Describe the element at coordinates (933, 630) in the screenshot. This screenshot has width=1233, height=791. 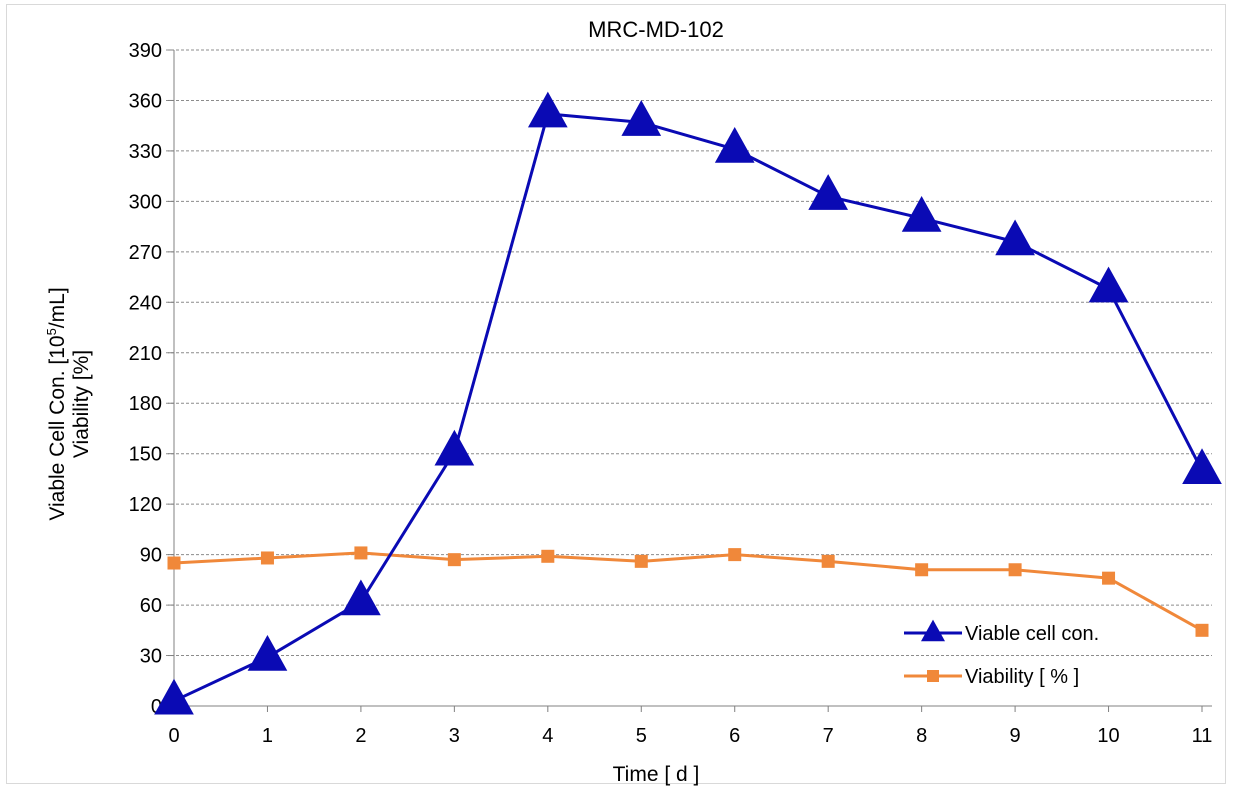
I see `legend-marker-viable` at that location.